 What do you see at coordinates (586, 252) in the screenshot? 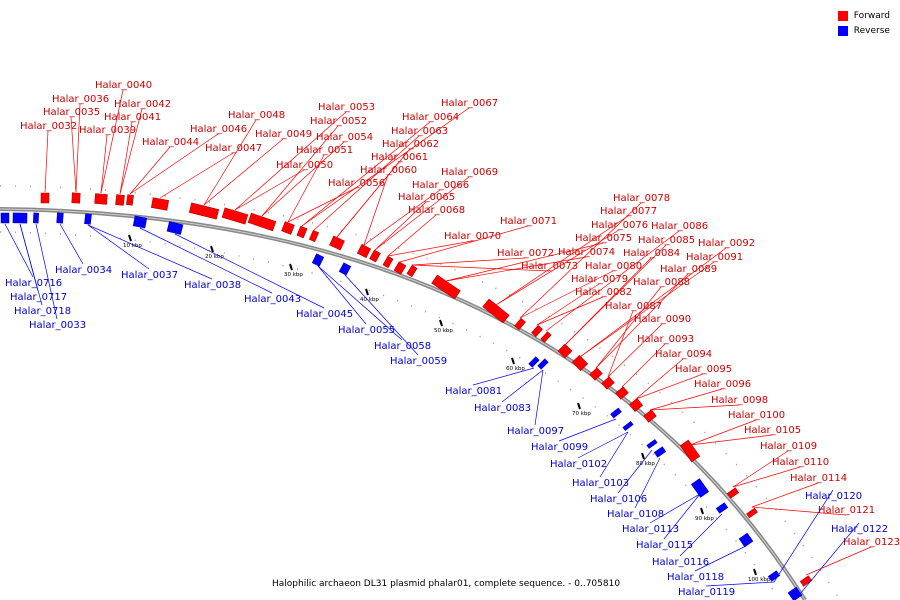
I see `forward-gene-label: Halar_0074` at bounding box center [586, 252].